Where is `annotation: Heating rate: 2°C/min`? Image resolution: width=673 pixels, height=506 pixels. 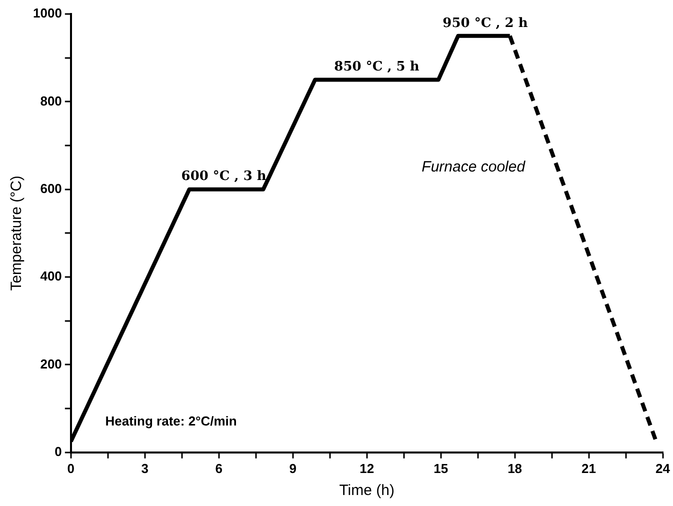 annotation: Heating rate: 2°C/min is located at coordinates (171, 420).